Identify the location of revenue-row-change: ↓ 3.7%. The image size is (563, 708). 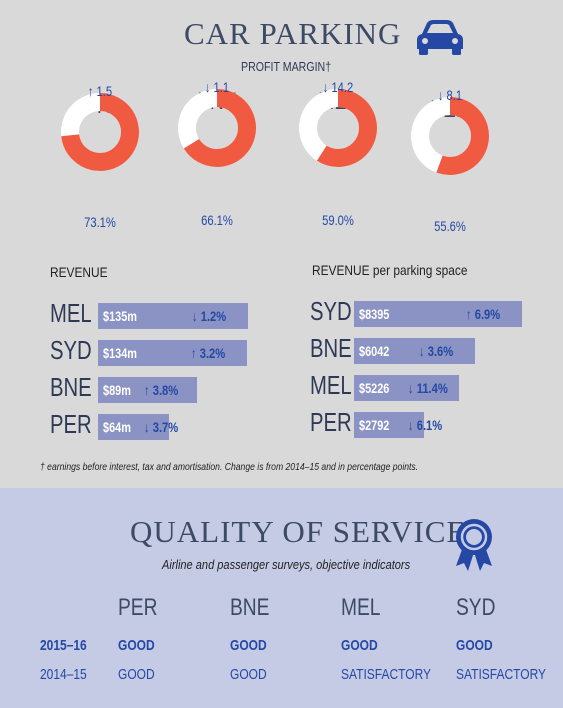
(161, 427).